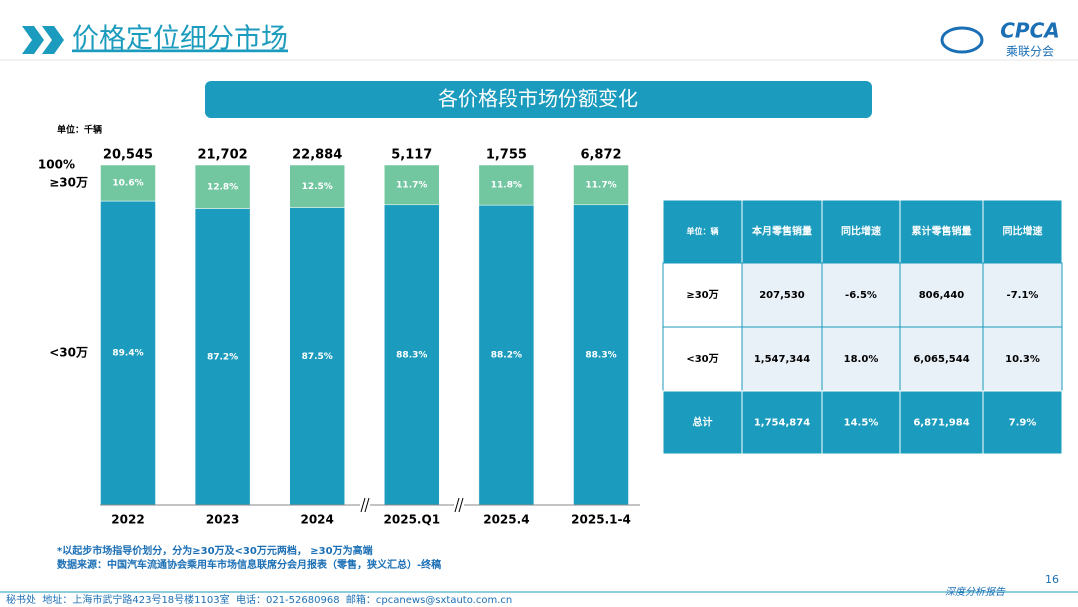 Image resolution: width=1078 pixels, height=607 pixels. Describe the element at coordinates (506, 520) in the screenshot. I see `x-tick-label: 2025.4` at that location.